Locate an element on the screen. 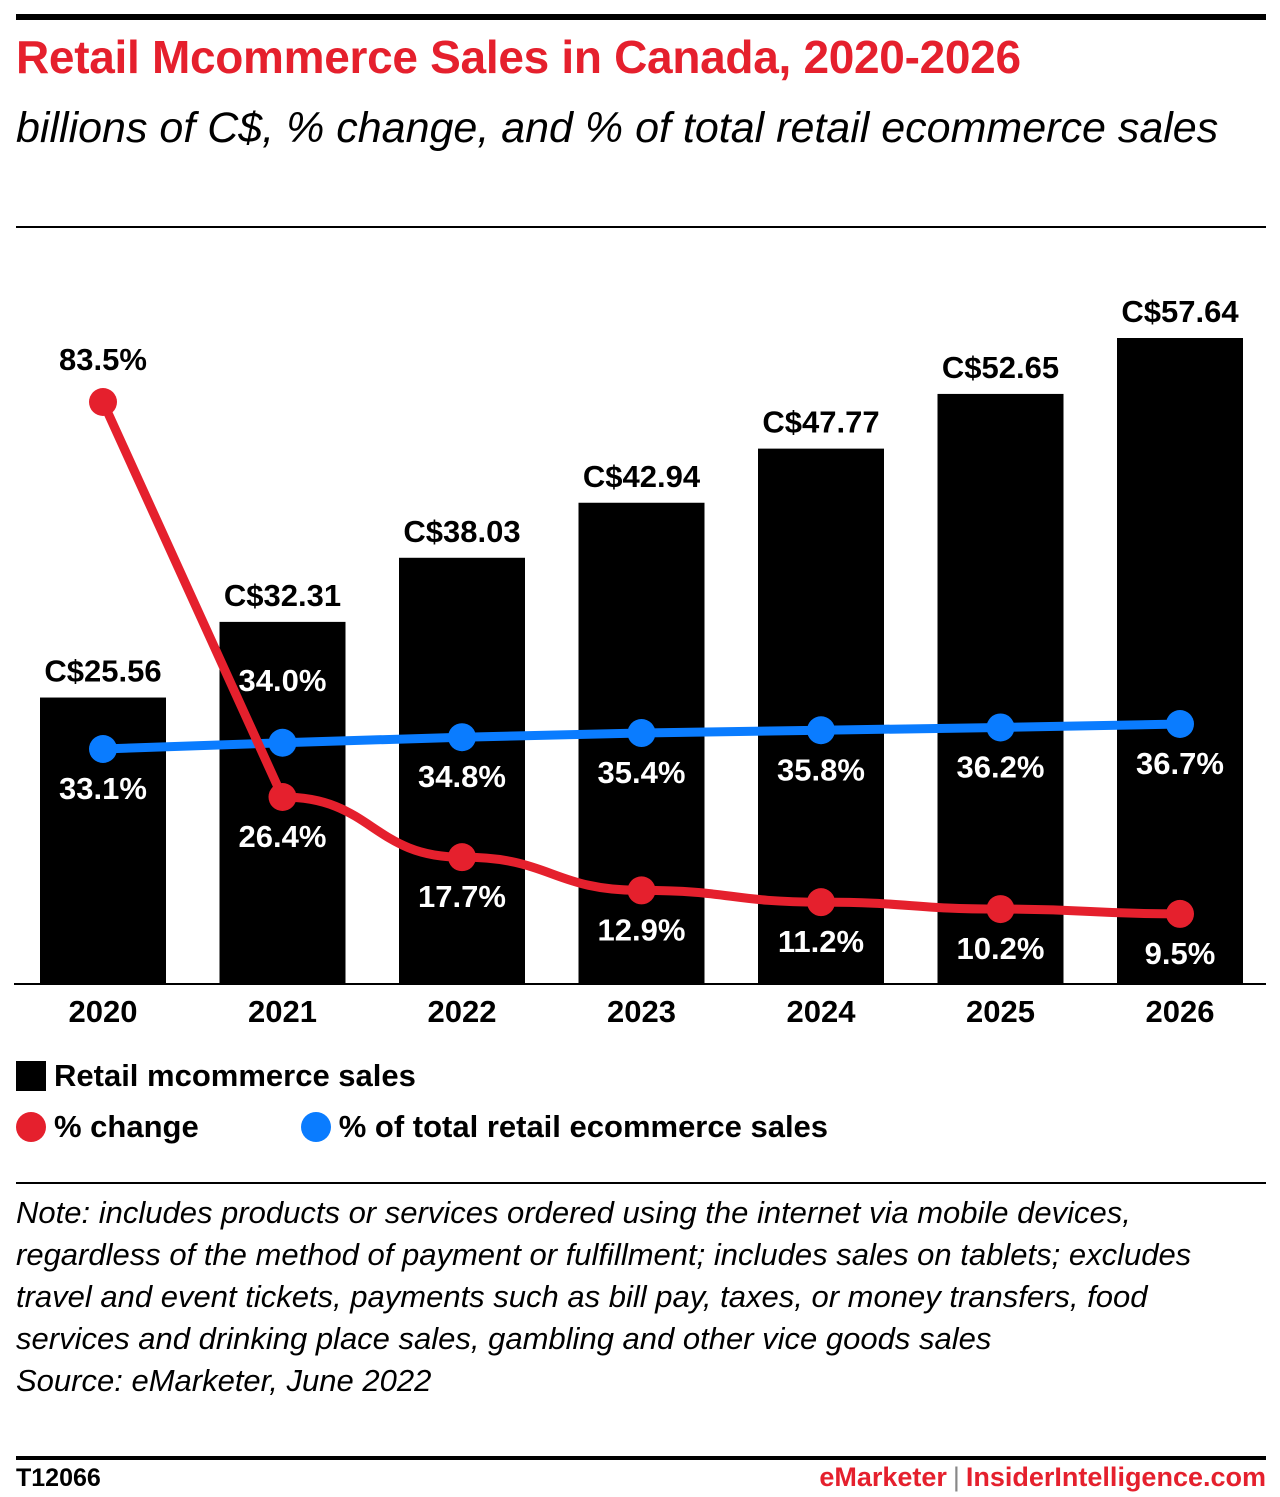 Image resolution: width=1280 pixels, height=1497 pixels. footer-chart-id: T12066 is located at coordinates (58, 1478).